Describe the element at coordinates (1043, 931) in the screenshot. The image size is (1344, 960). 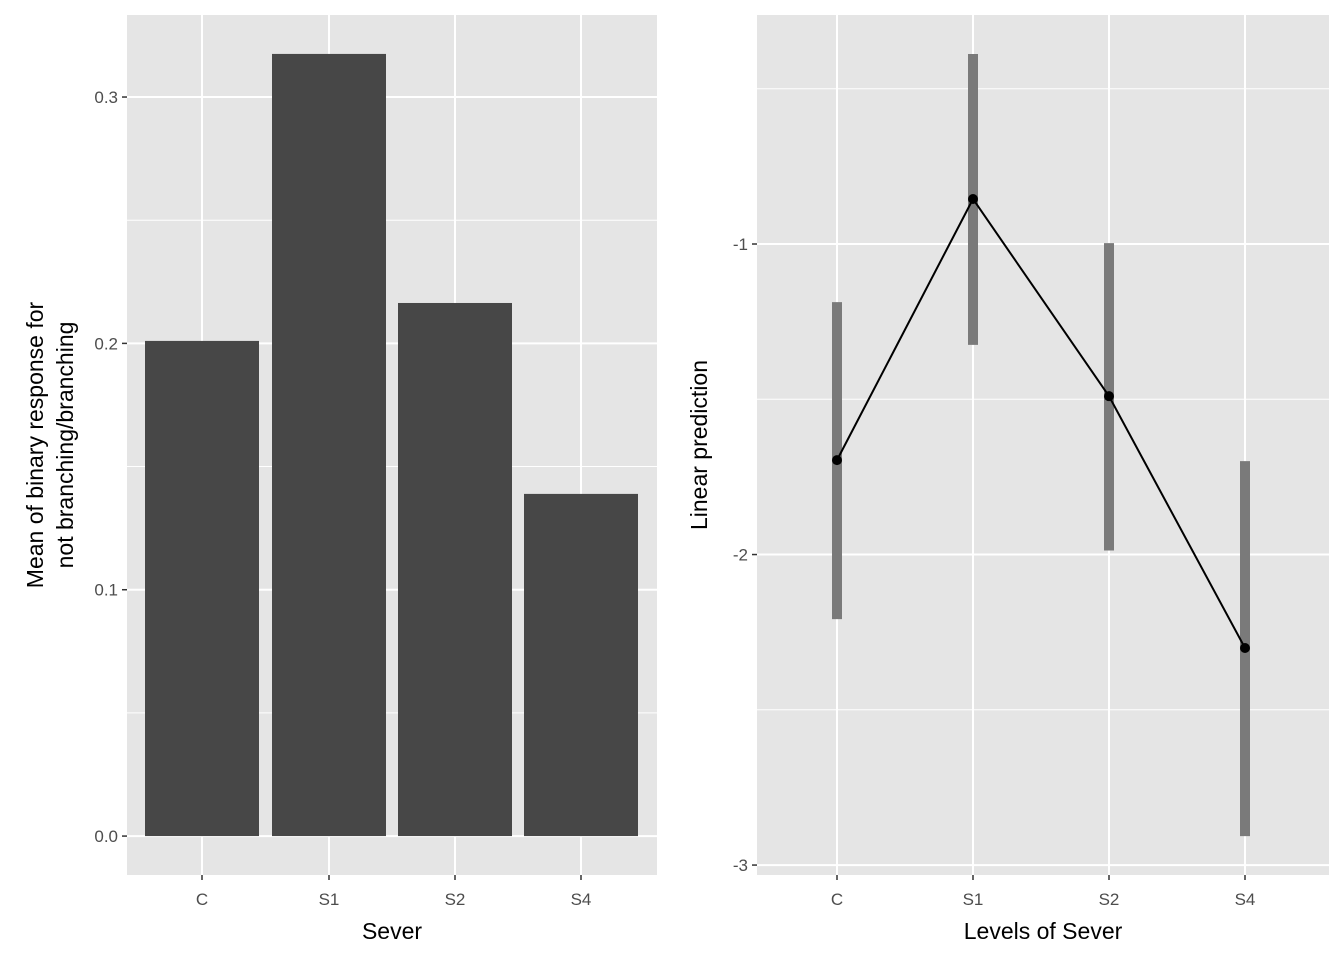
I see `x-axis-title: Levels of Sever` at that location.